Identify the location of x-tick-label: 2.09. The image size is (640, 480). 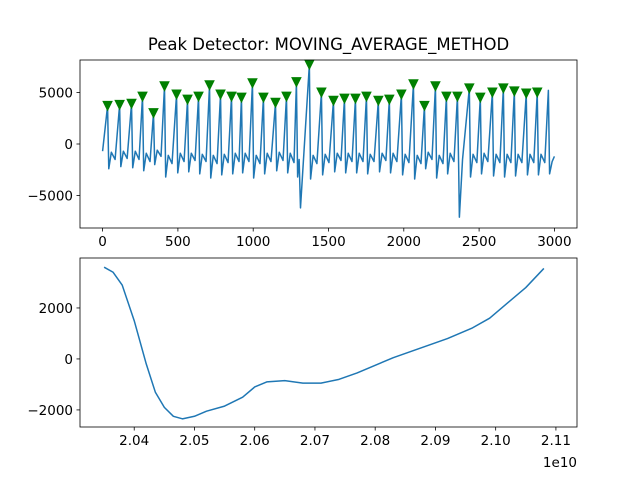
(435, 441).